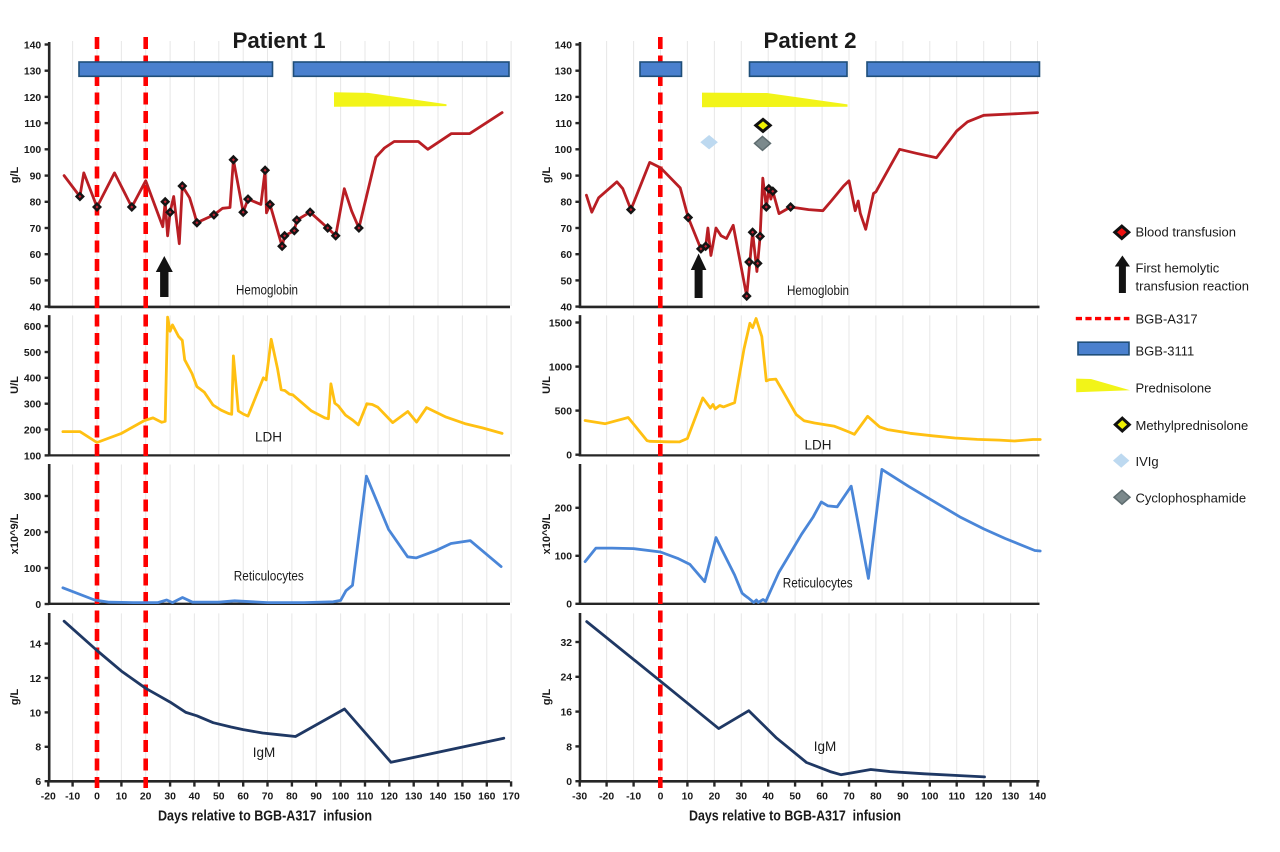 The height and width of the screenshot is (852, 1280). Describe the element at coordinates (1147, 461) in the screenshot. I see `svg-text: IVIg` at that location.